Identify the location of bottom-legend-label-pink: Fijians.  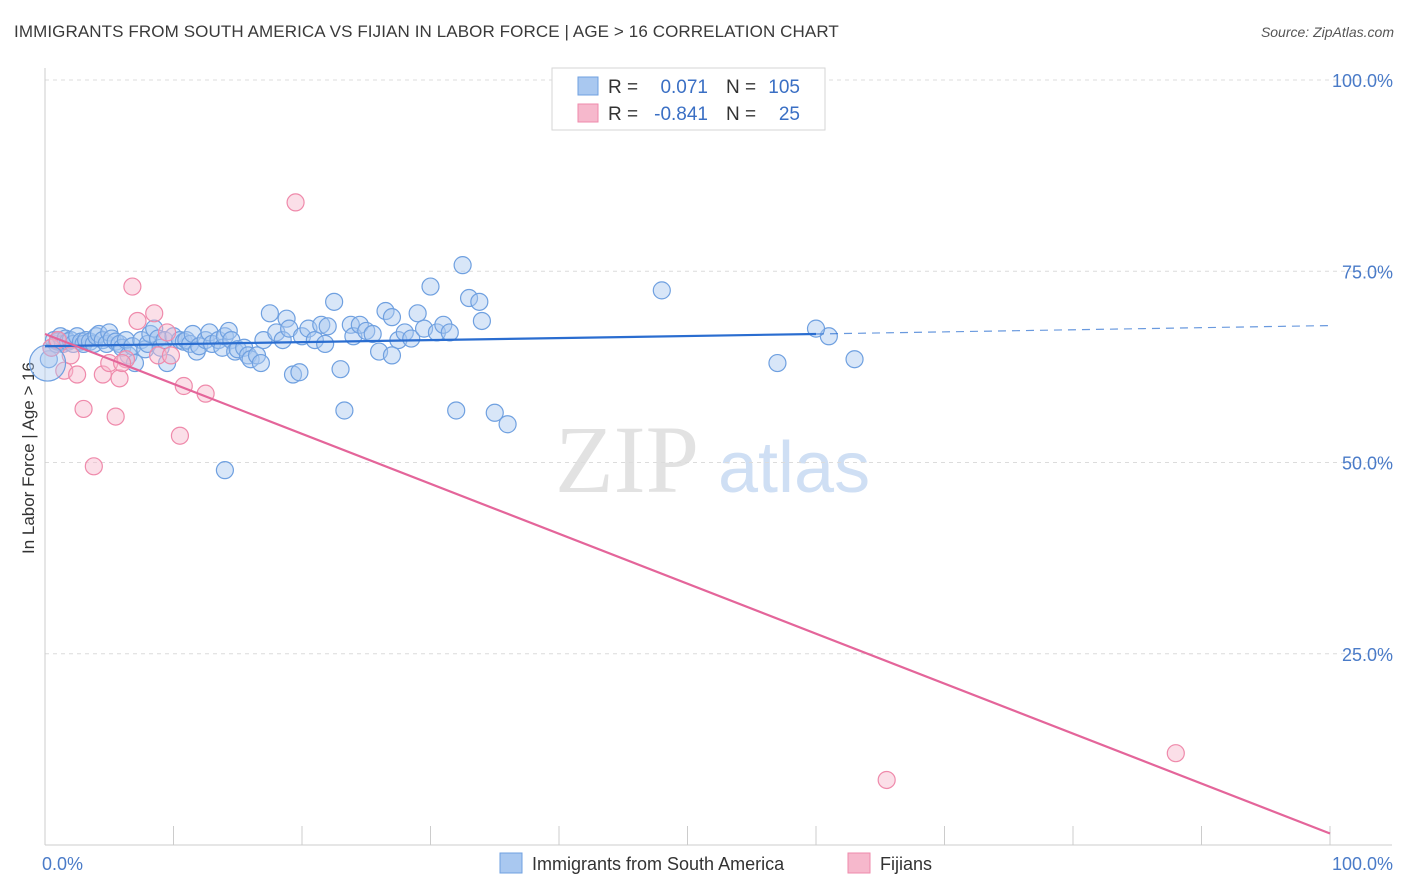
(906, 864).